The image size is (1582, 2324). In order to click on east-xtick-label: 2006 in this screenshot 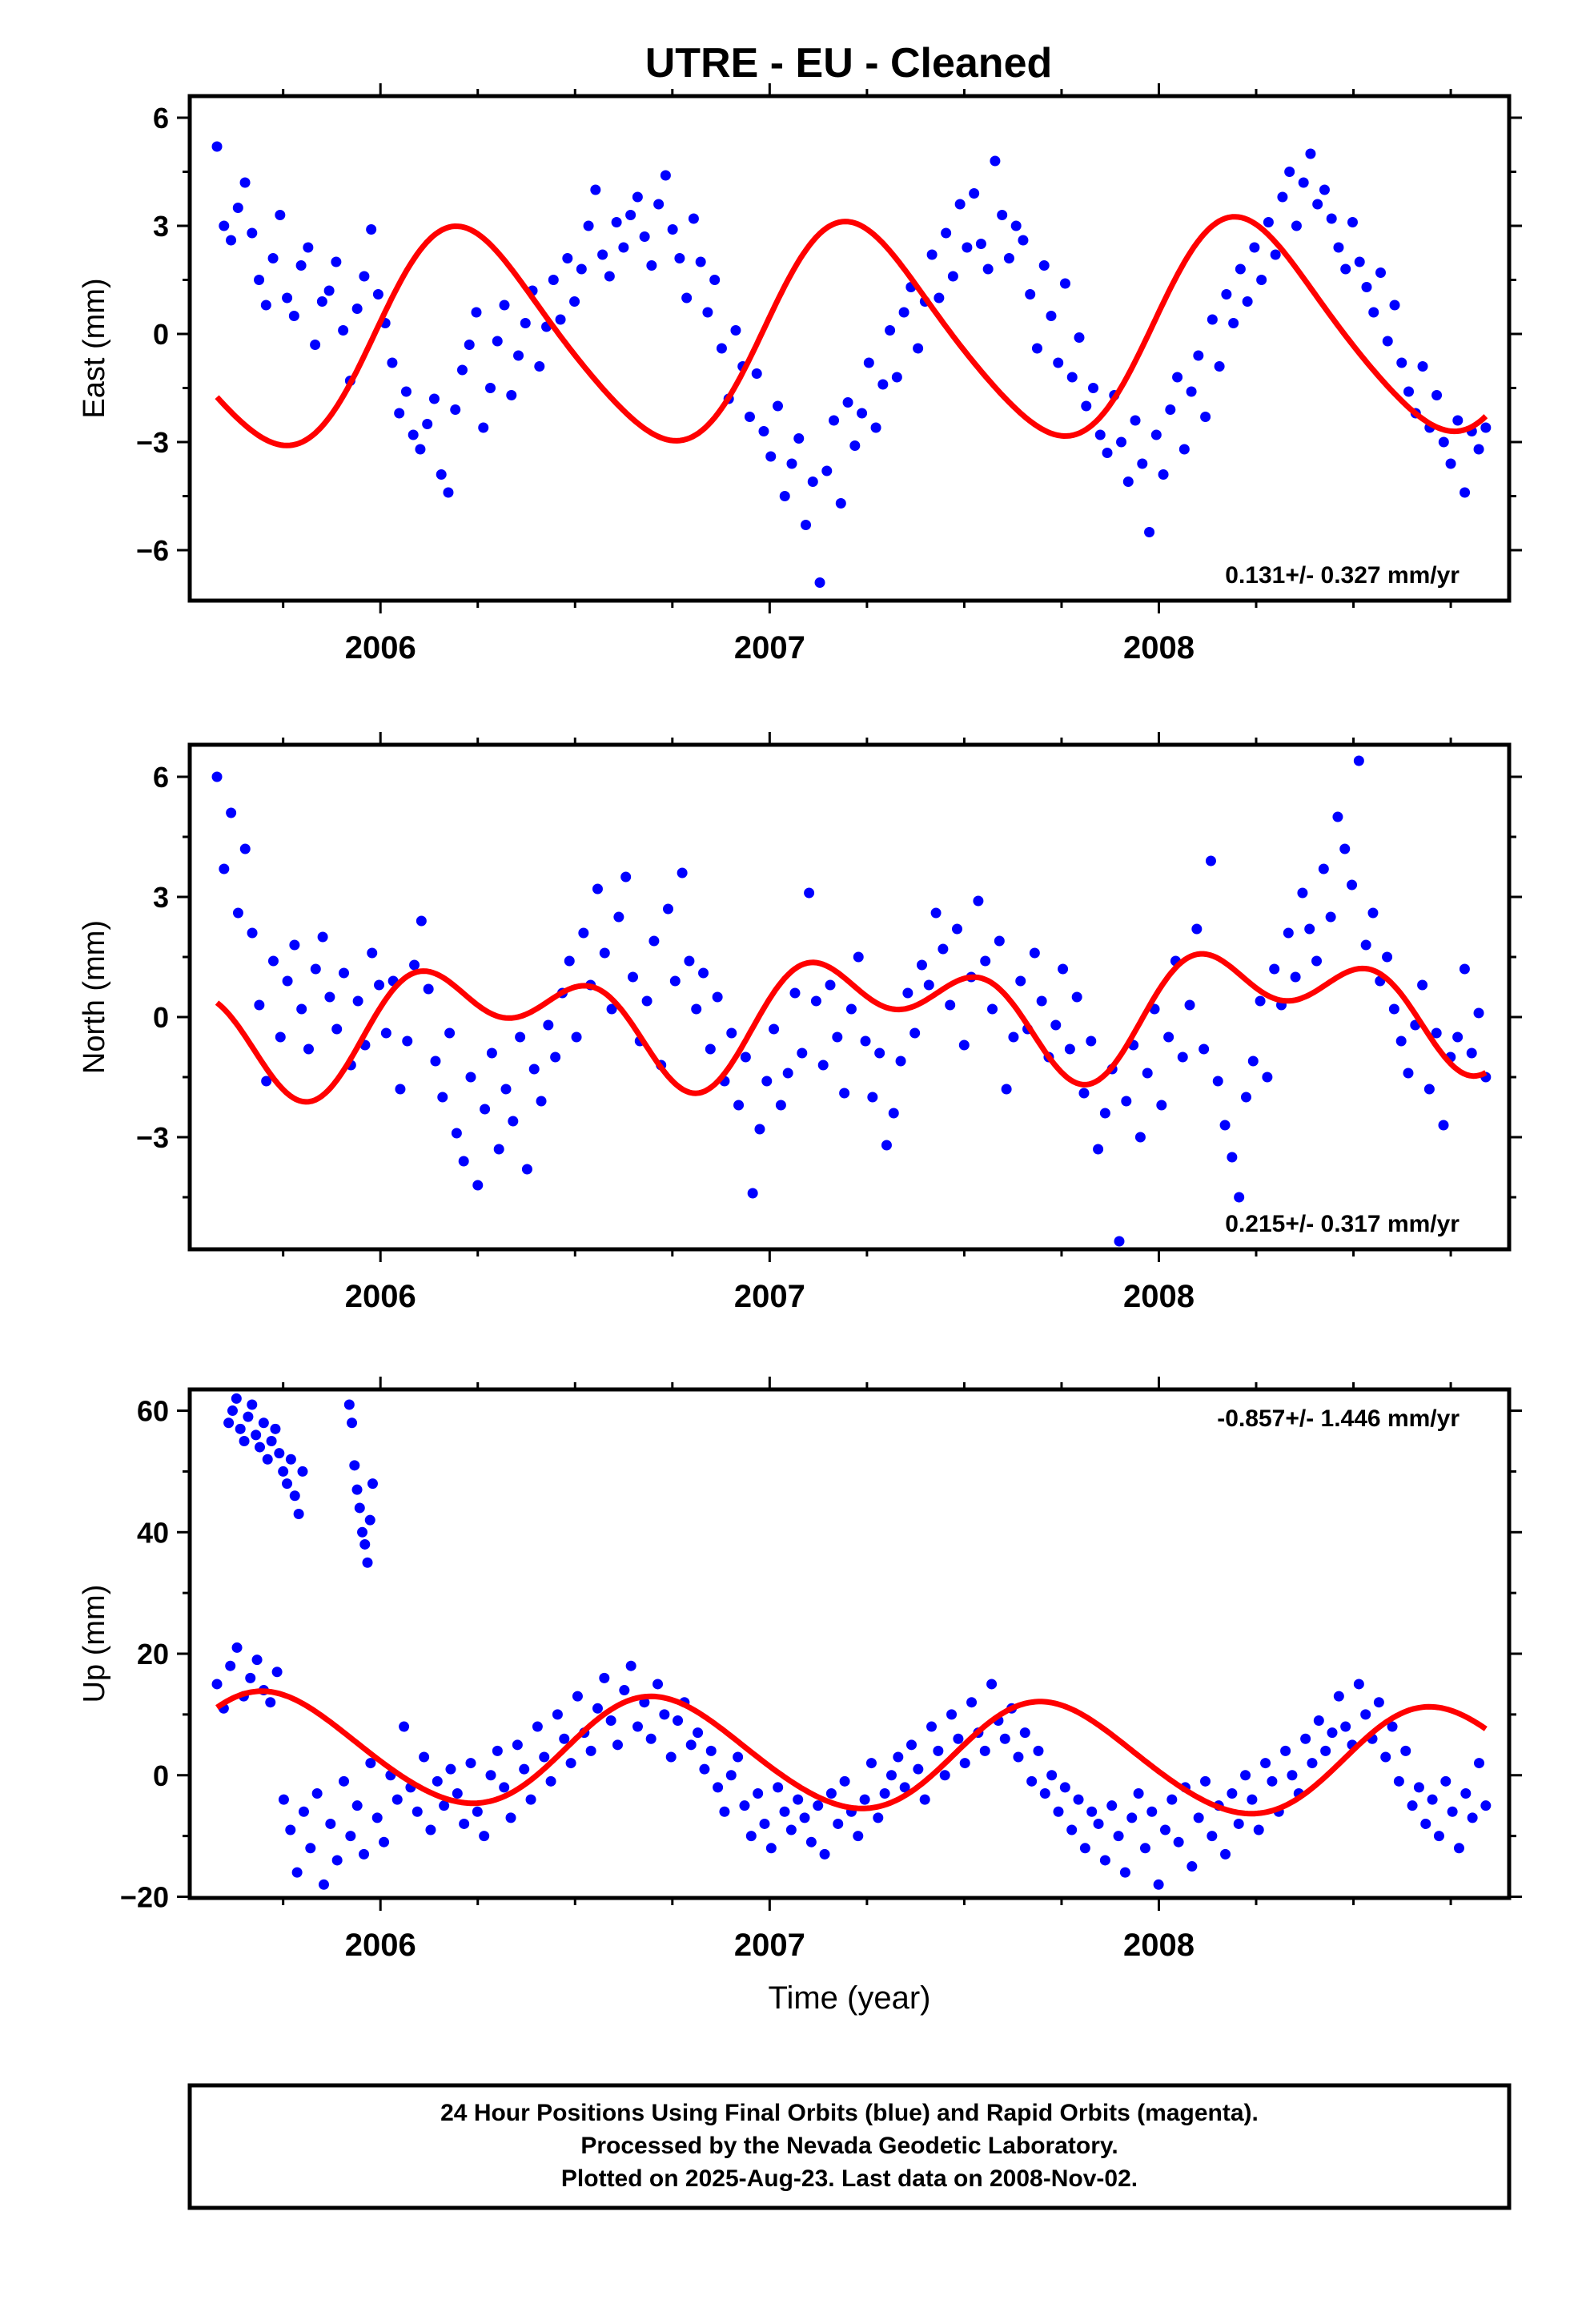, I will do `click(380, 647)`.